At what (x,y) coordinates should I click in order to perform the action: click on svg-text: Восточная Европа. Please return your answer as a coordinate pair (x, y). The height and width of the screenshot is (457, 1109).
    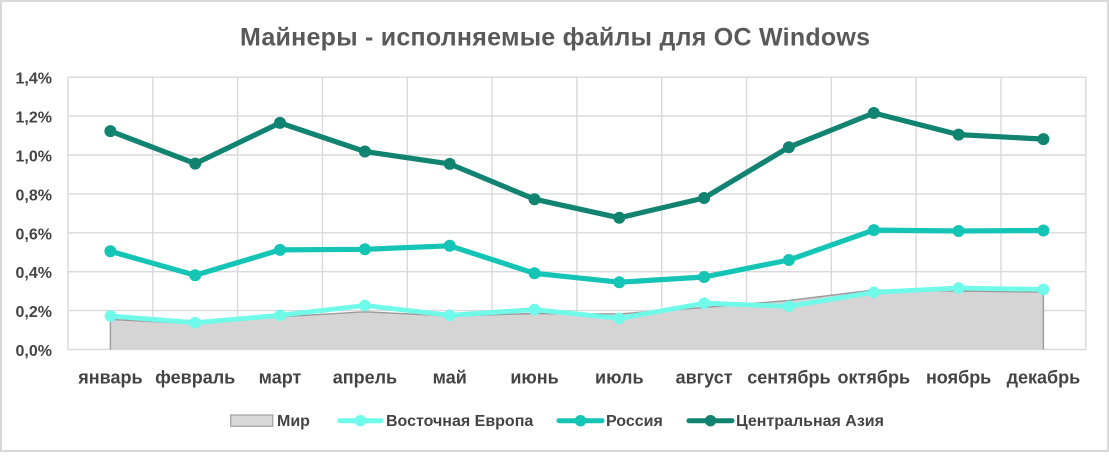
    Looking at the image, I should click on (459, 421).